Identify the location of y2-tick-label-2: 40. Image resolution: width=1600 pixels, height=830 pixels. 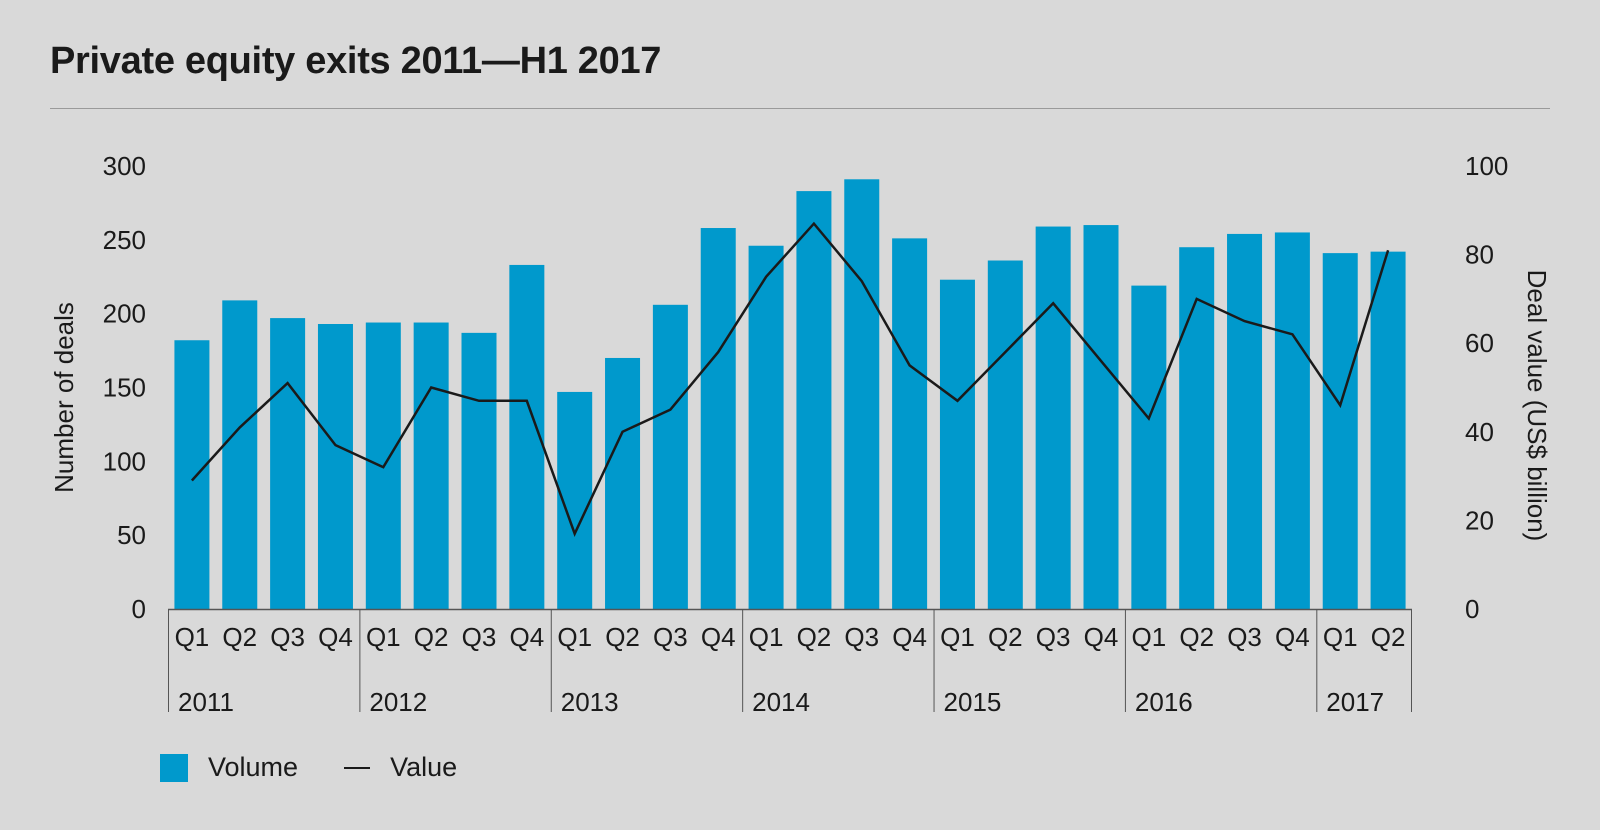
(1479, 432).